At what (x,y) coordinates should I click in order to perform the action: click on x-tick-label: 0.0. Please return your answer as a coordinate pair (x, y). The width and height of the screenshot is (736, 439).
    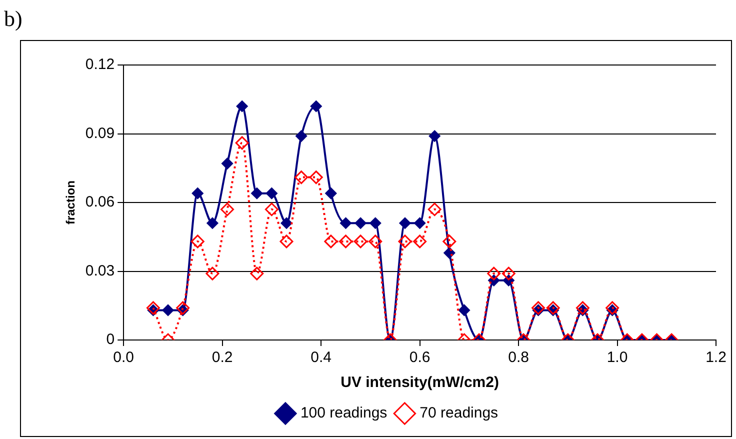
    Looking at the image, I should click on (123, 357).